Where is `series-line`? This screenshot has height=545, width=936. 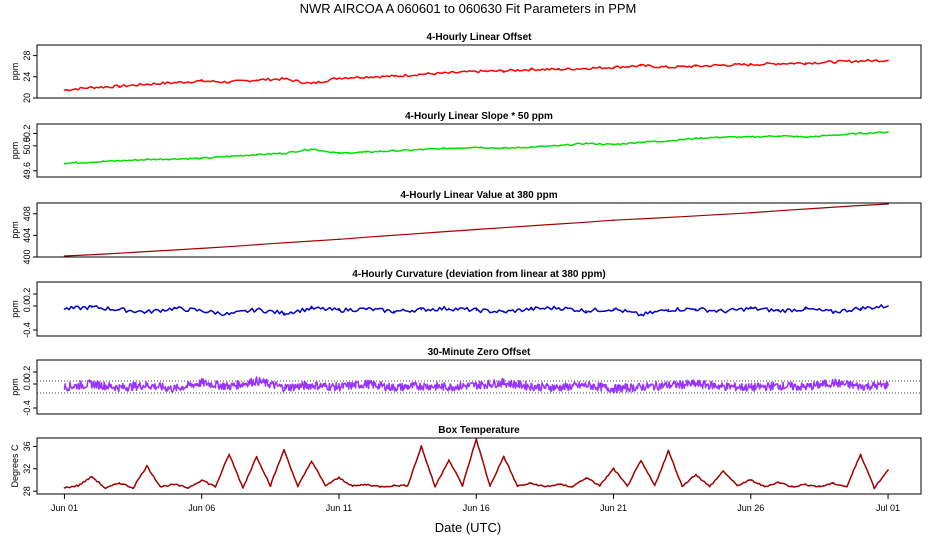
series-line is located at coordinates (476, 75).